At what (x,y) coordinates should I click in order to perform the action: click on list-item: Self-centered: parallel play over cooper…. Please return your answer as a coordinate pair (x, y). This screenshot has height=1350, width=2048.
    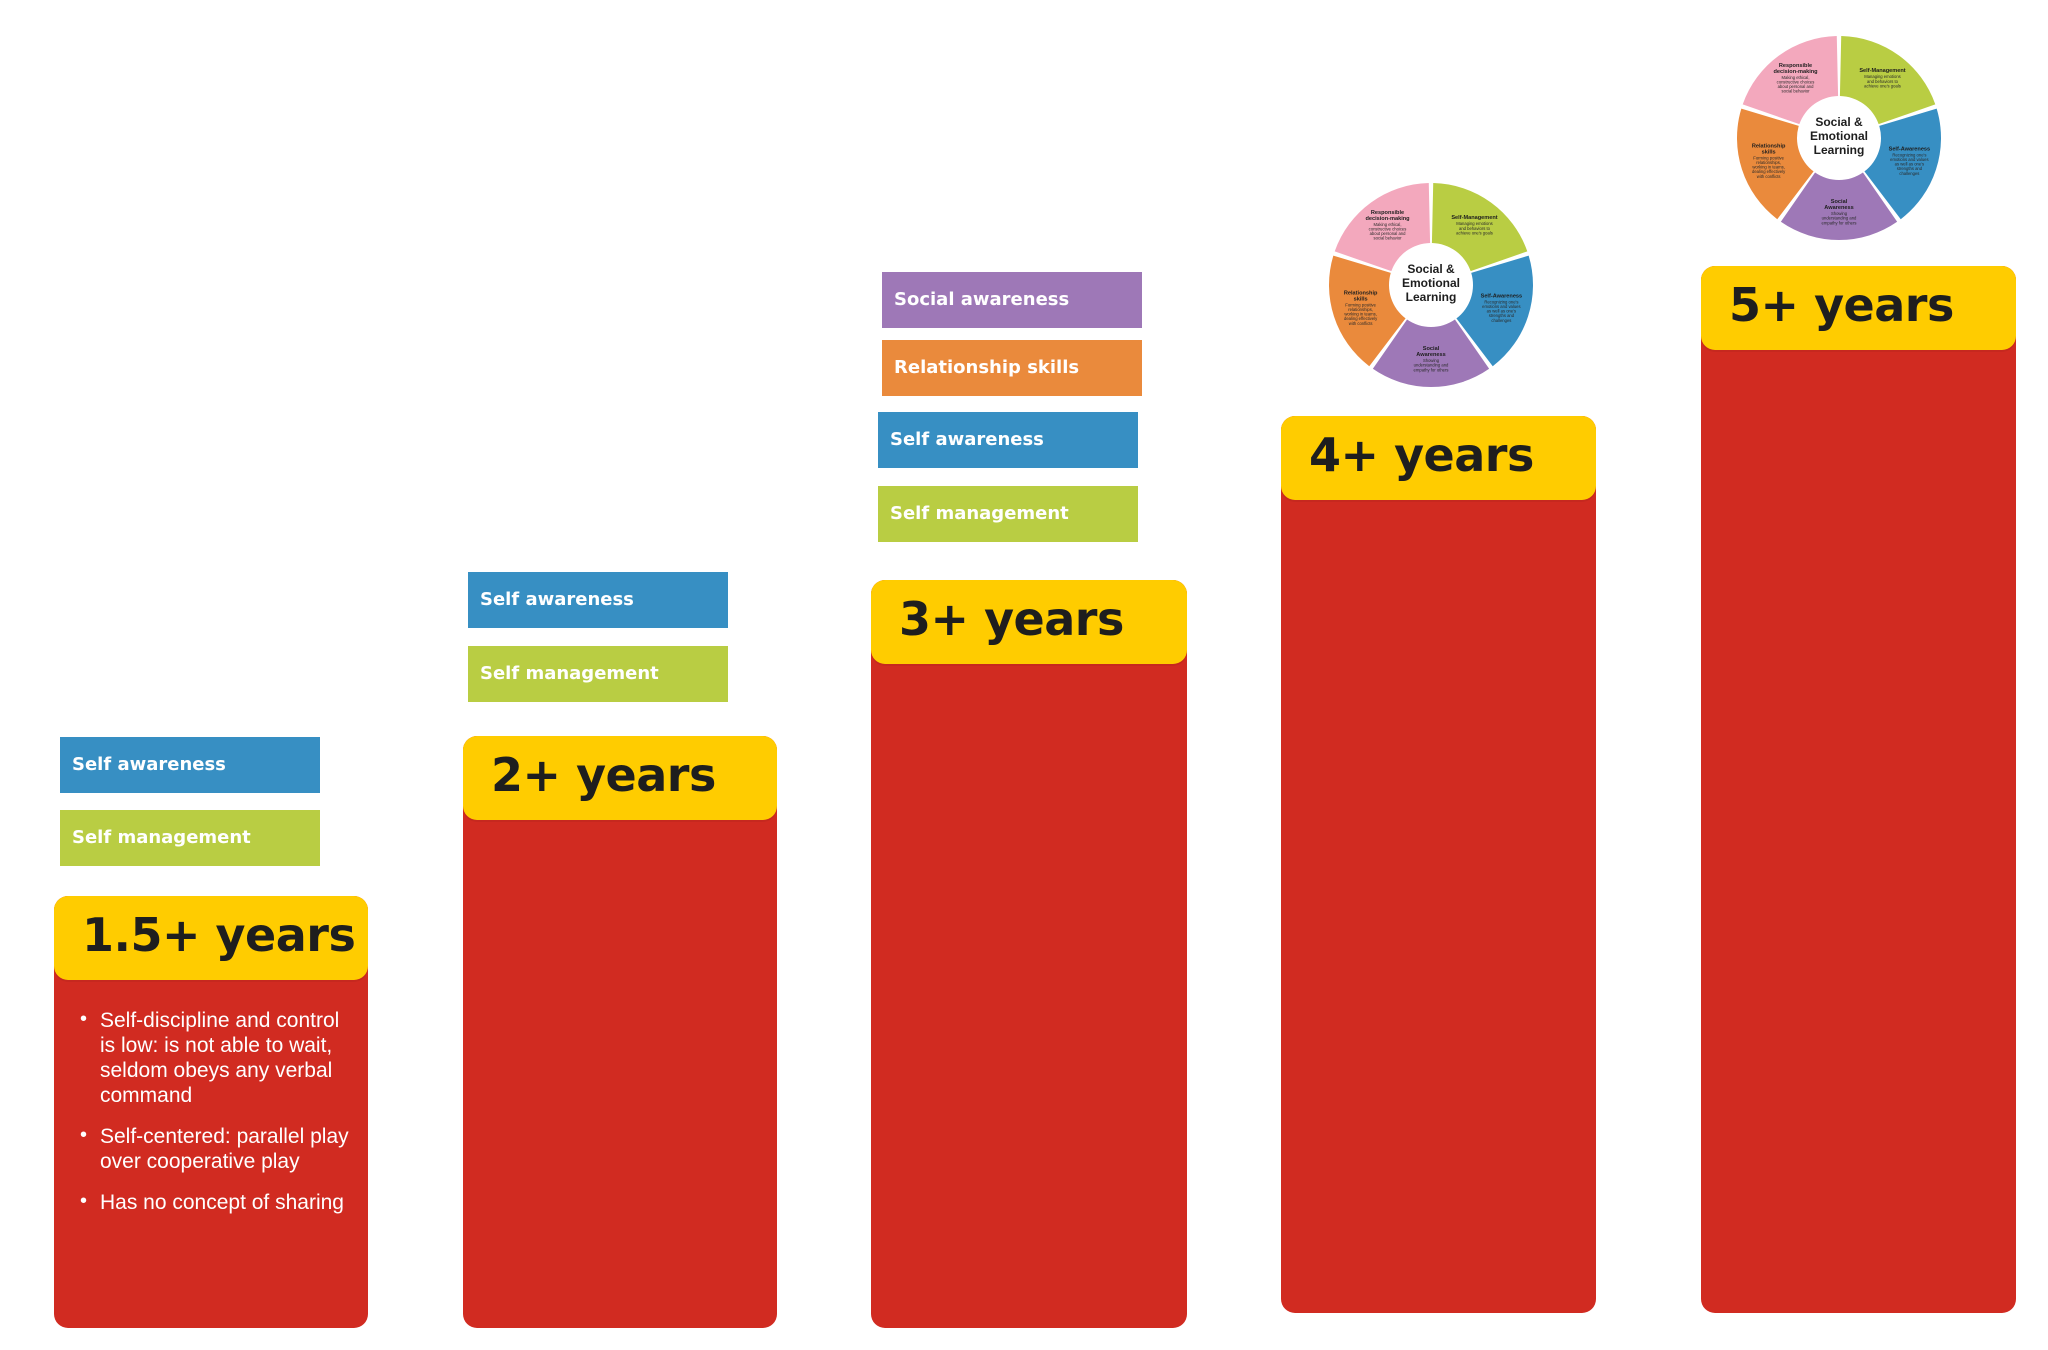
    Looking at the image, I should click on (215, 1148).